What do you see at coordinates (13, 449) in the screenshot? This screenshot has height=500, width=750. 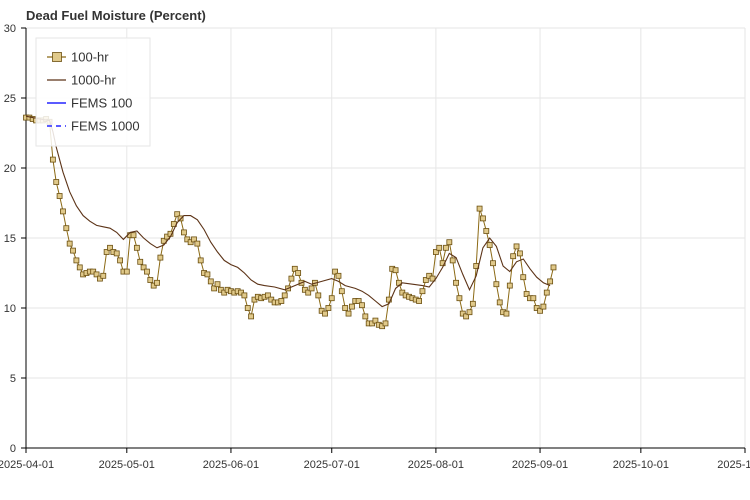 I see `y-tick-label: 0` at bounding box center [13, 449].